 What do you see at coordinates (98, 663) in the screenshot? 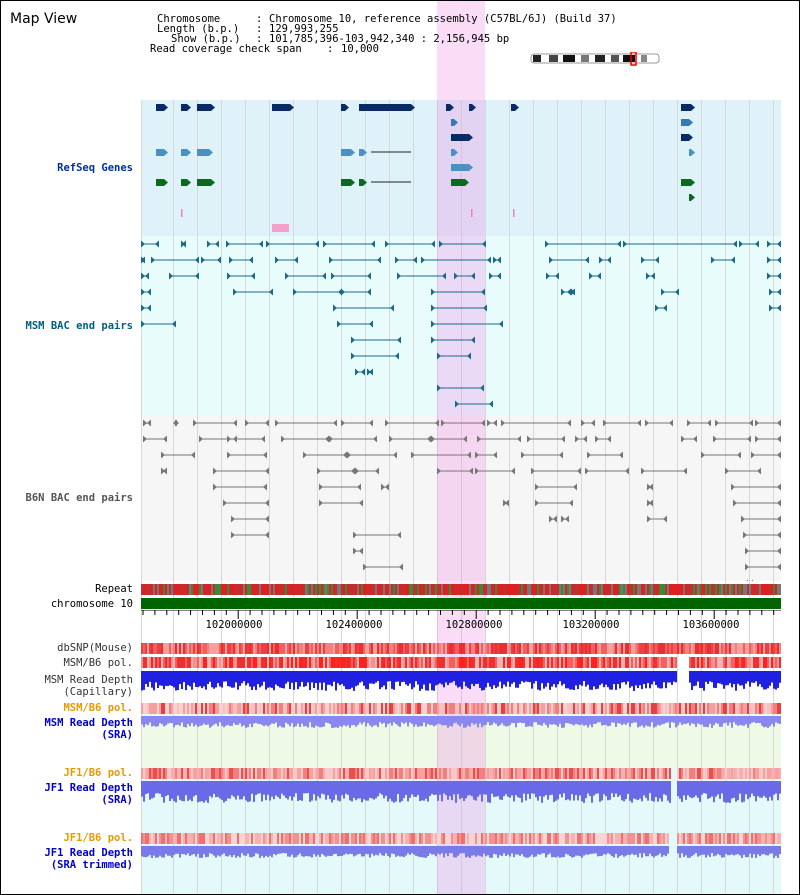
I see `msm-b6-pol-track-label: MSM/B6 pol.` at bounding box center [98, 663].